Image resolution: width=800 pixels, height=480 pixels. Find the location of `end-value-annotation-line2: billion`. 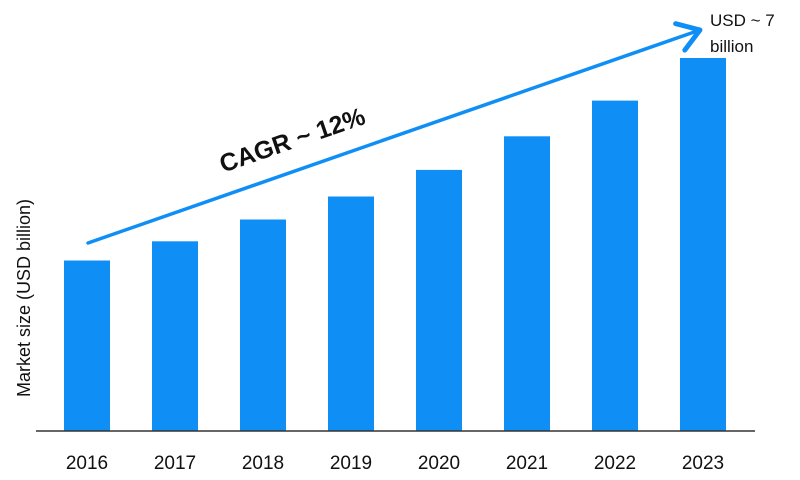

end-value-annotation-line2: billion is located at coordinates (731, 46).